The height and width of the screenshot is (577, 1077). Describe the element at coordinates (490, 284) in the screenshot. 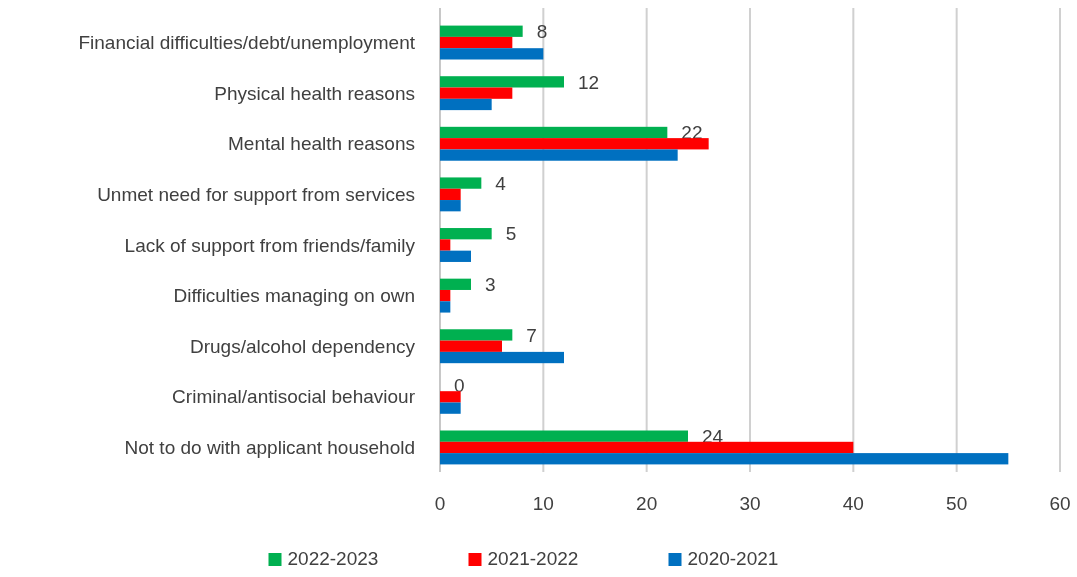

I see `data-label: 3` at that location.